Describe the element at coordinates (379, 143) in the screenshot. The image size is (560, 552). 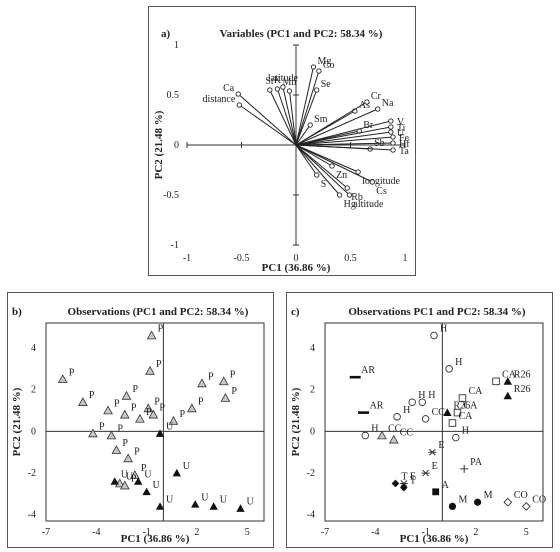
I see `vector-label: Sb` at that location.